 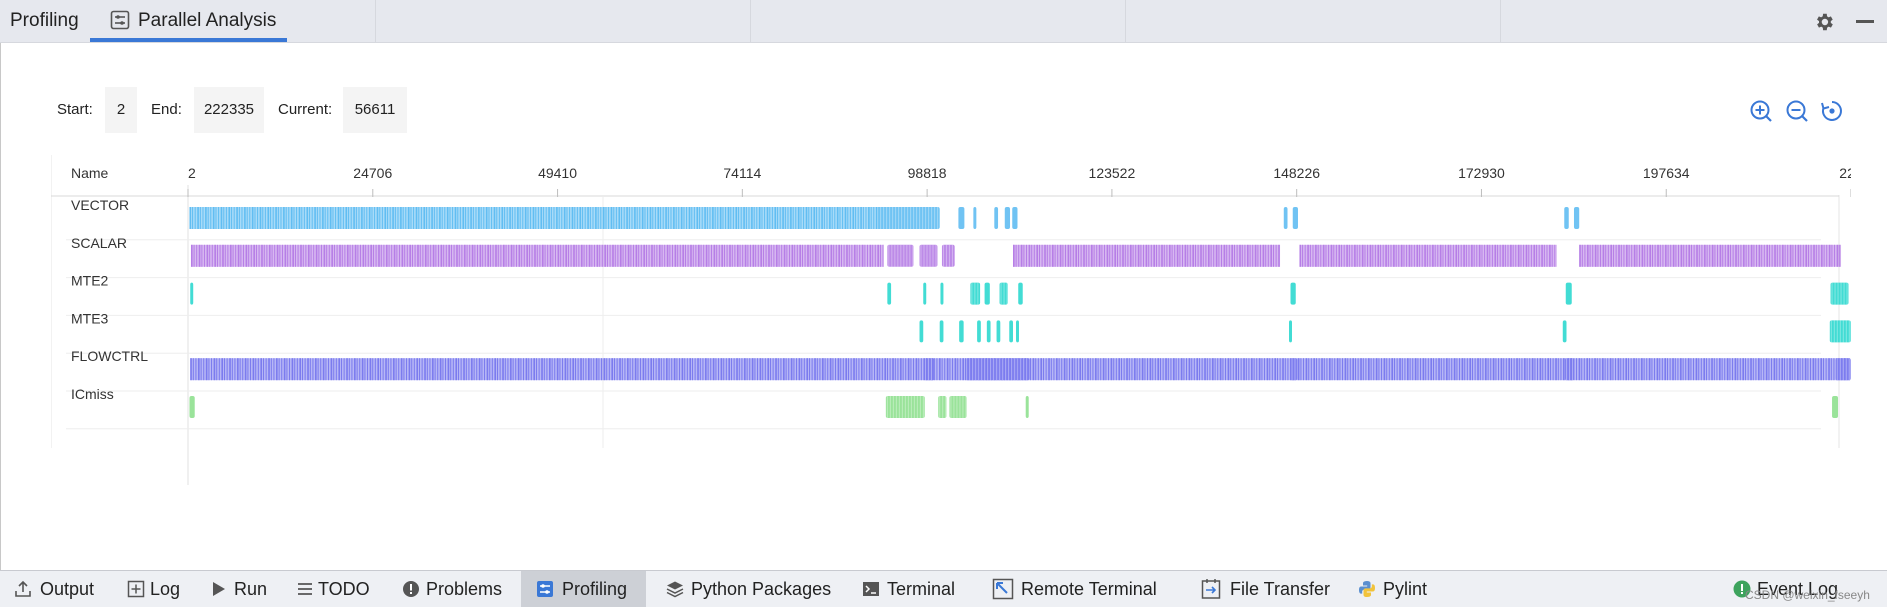 I want to click on start-value: 2, so click(x=121, y=110).